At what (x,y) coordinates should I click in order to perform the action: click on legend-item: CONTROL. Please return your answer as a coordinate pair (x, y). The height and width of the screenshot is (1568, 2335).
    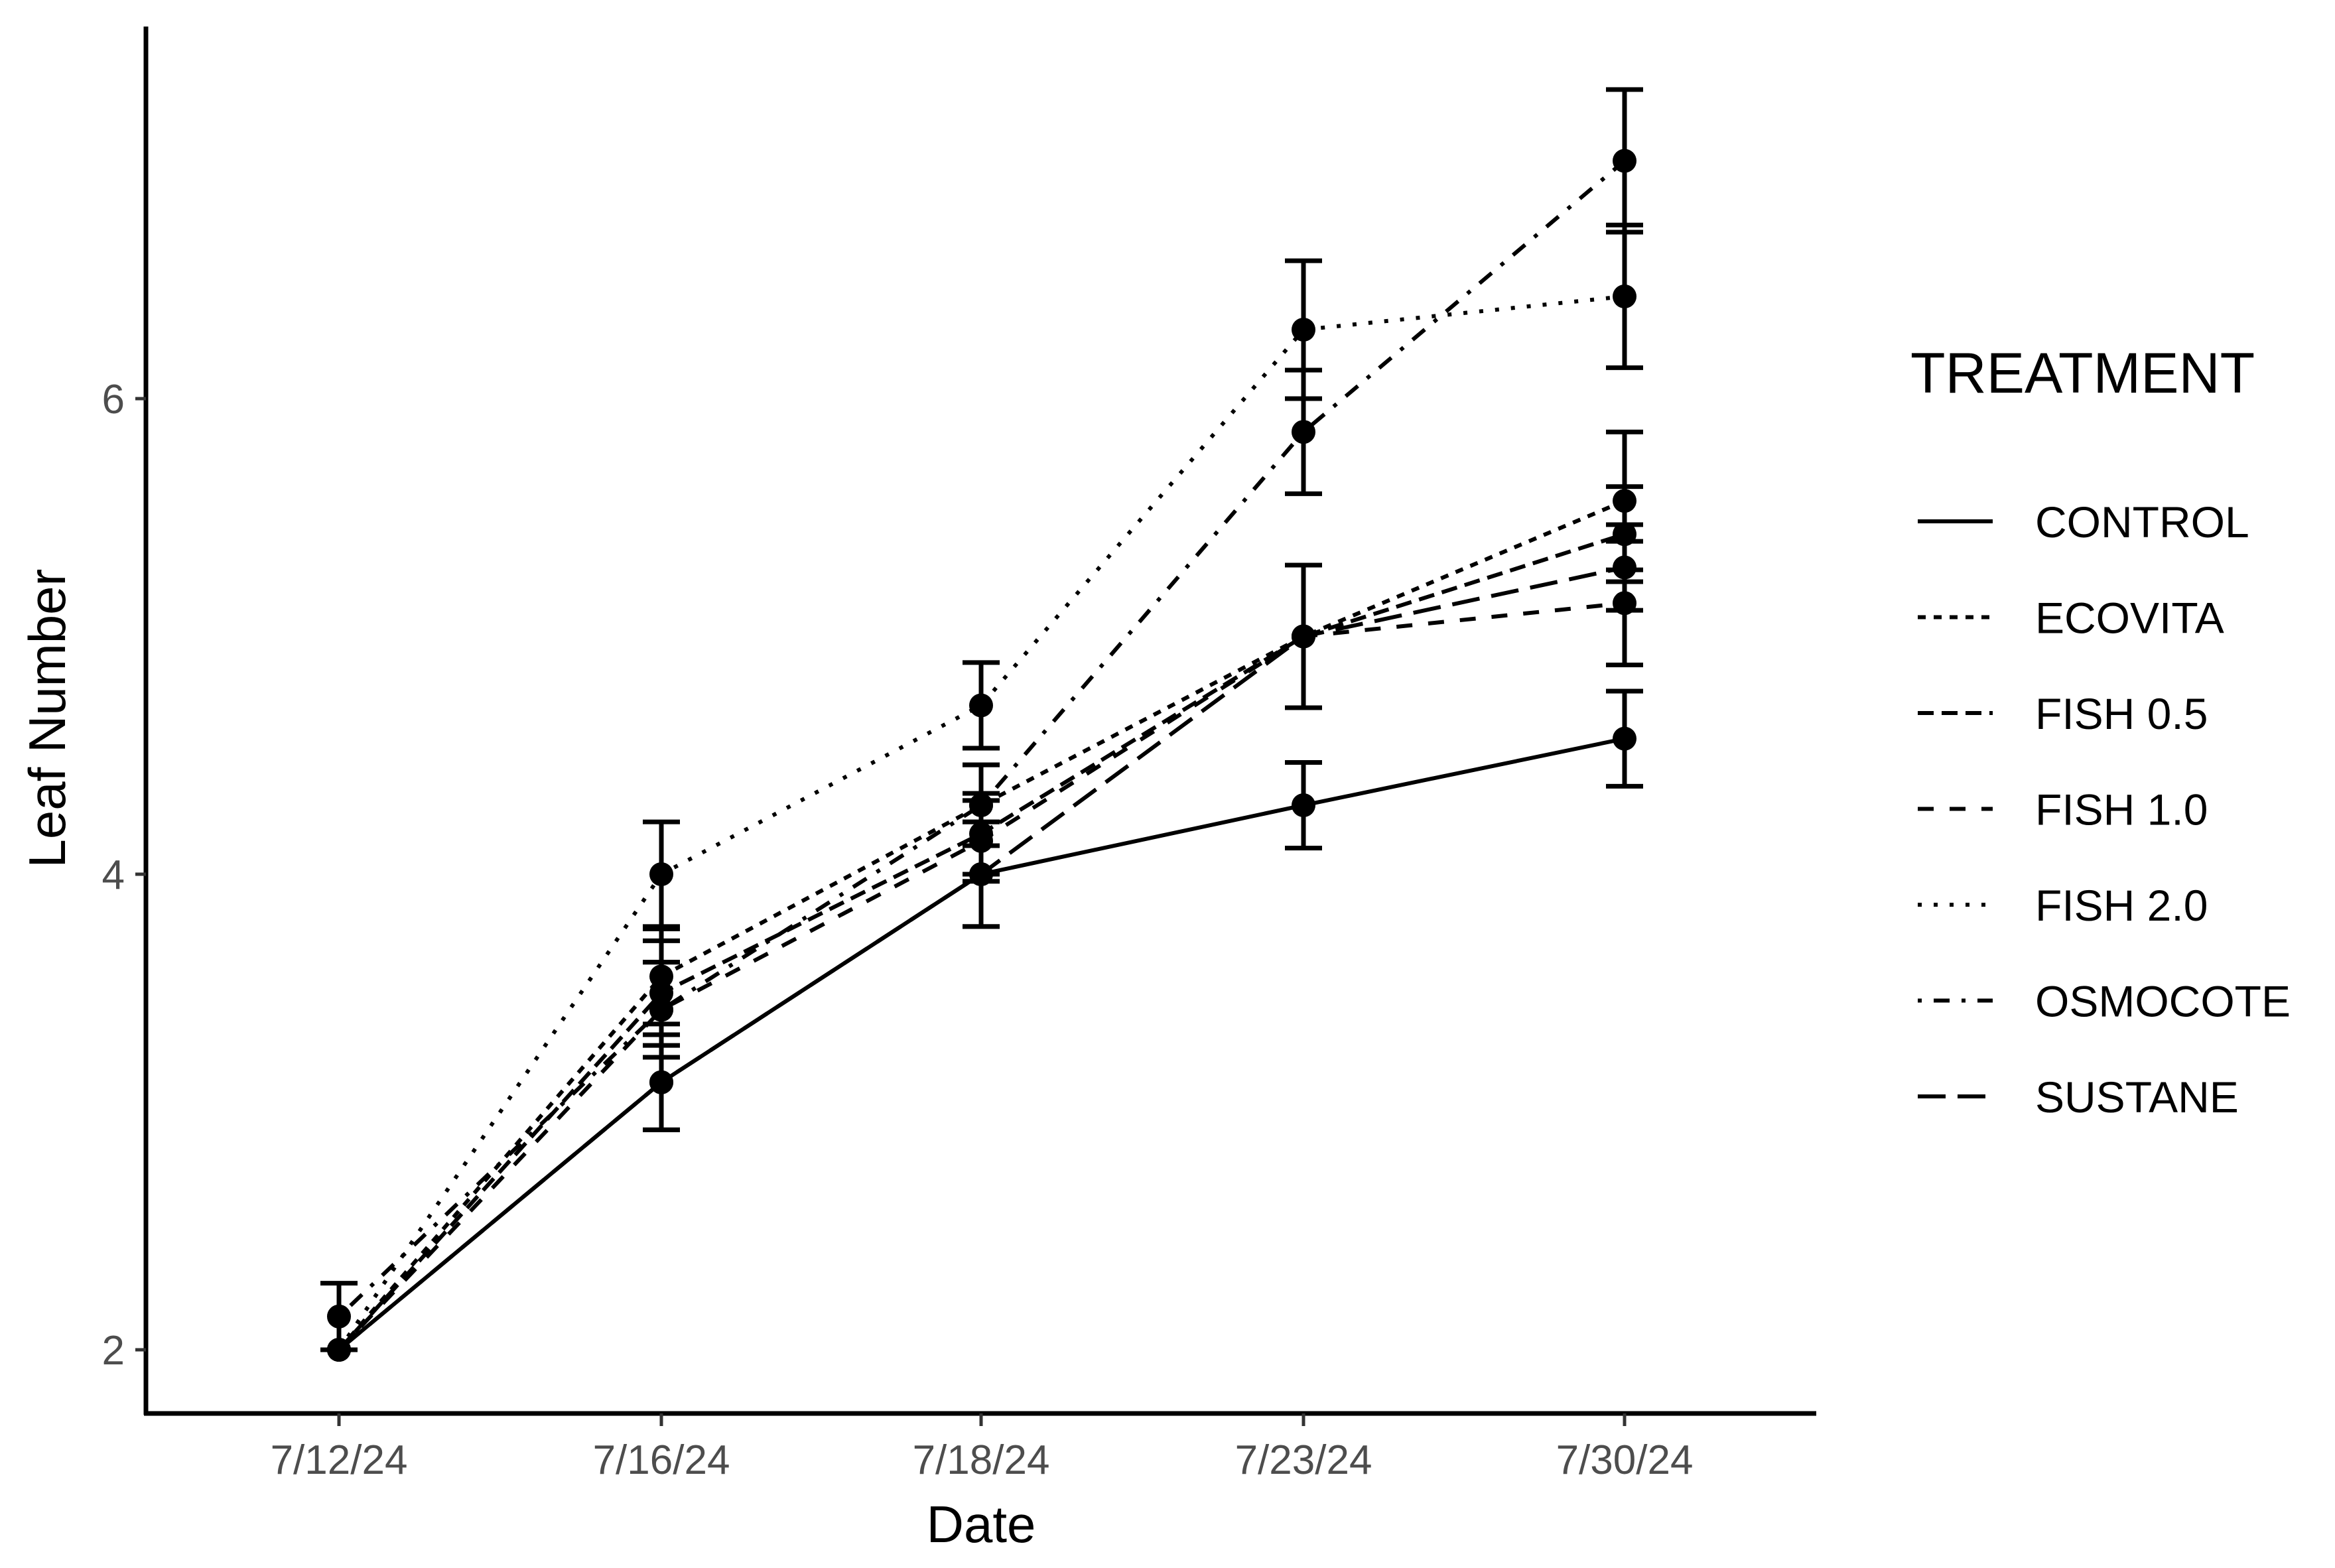
    Looking at the image, I should click on (2083, 522).